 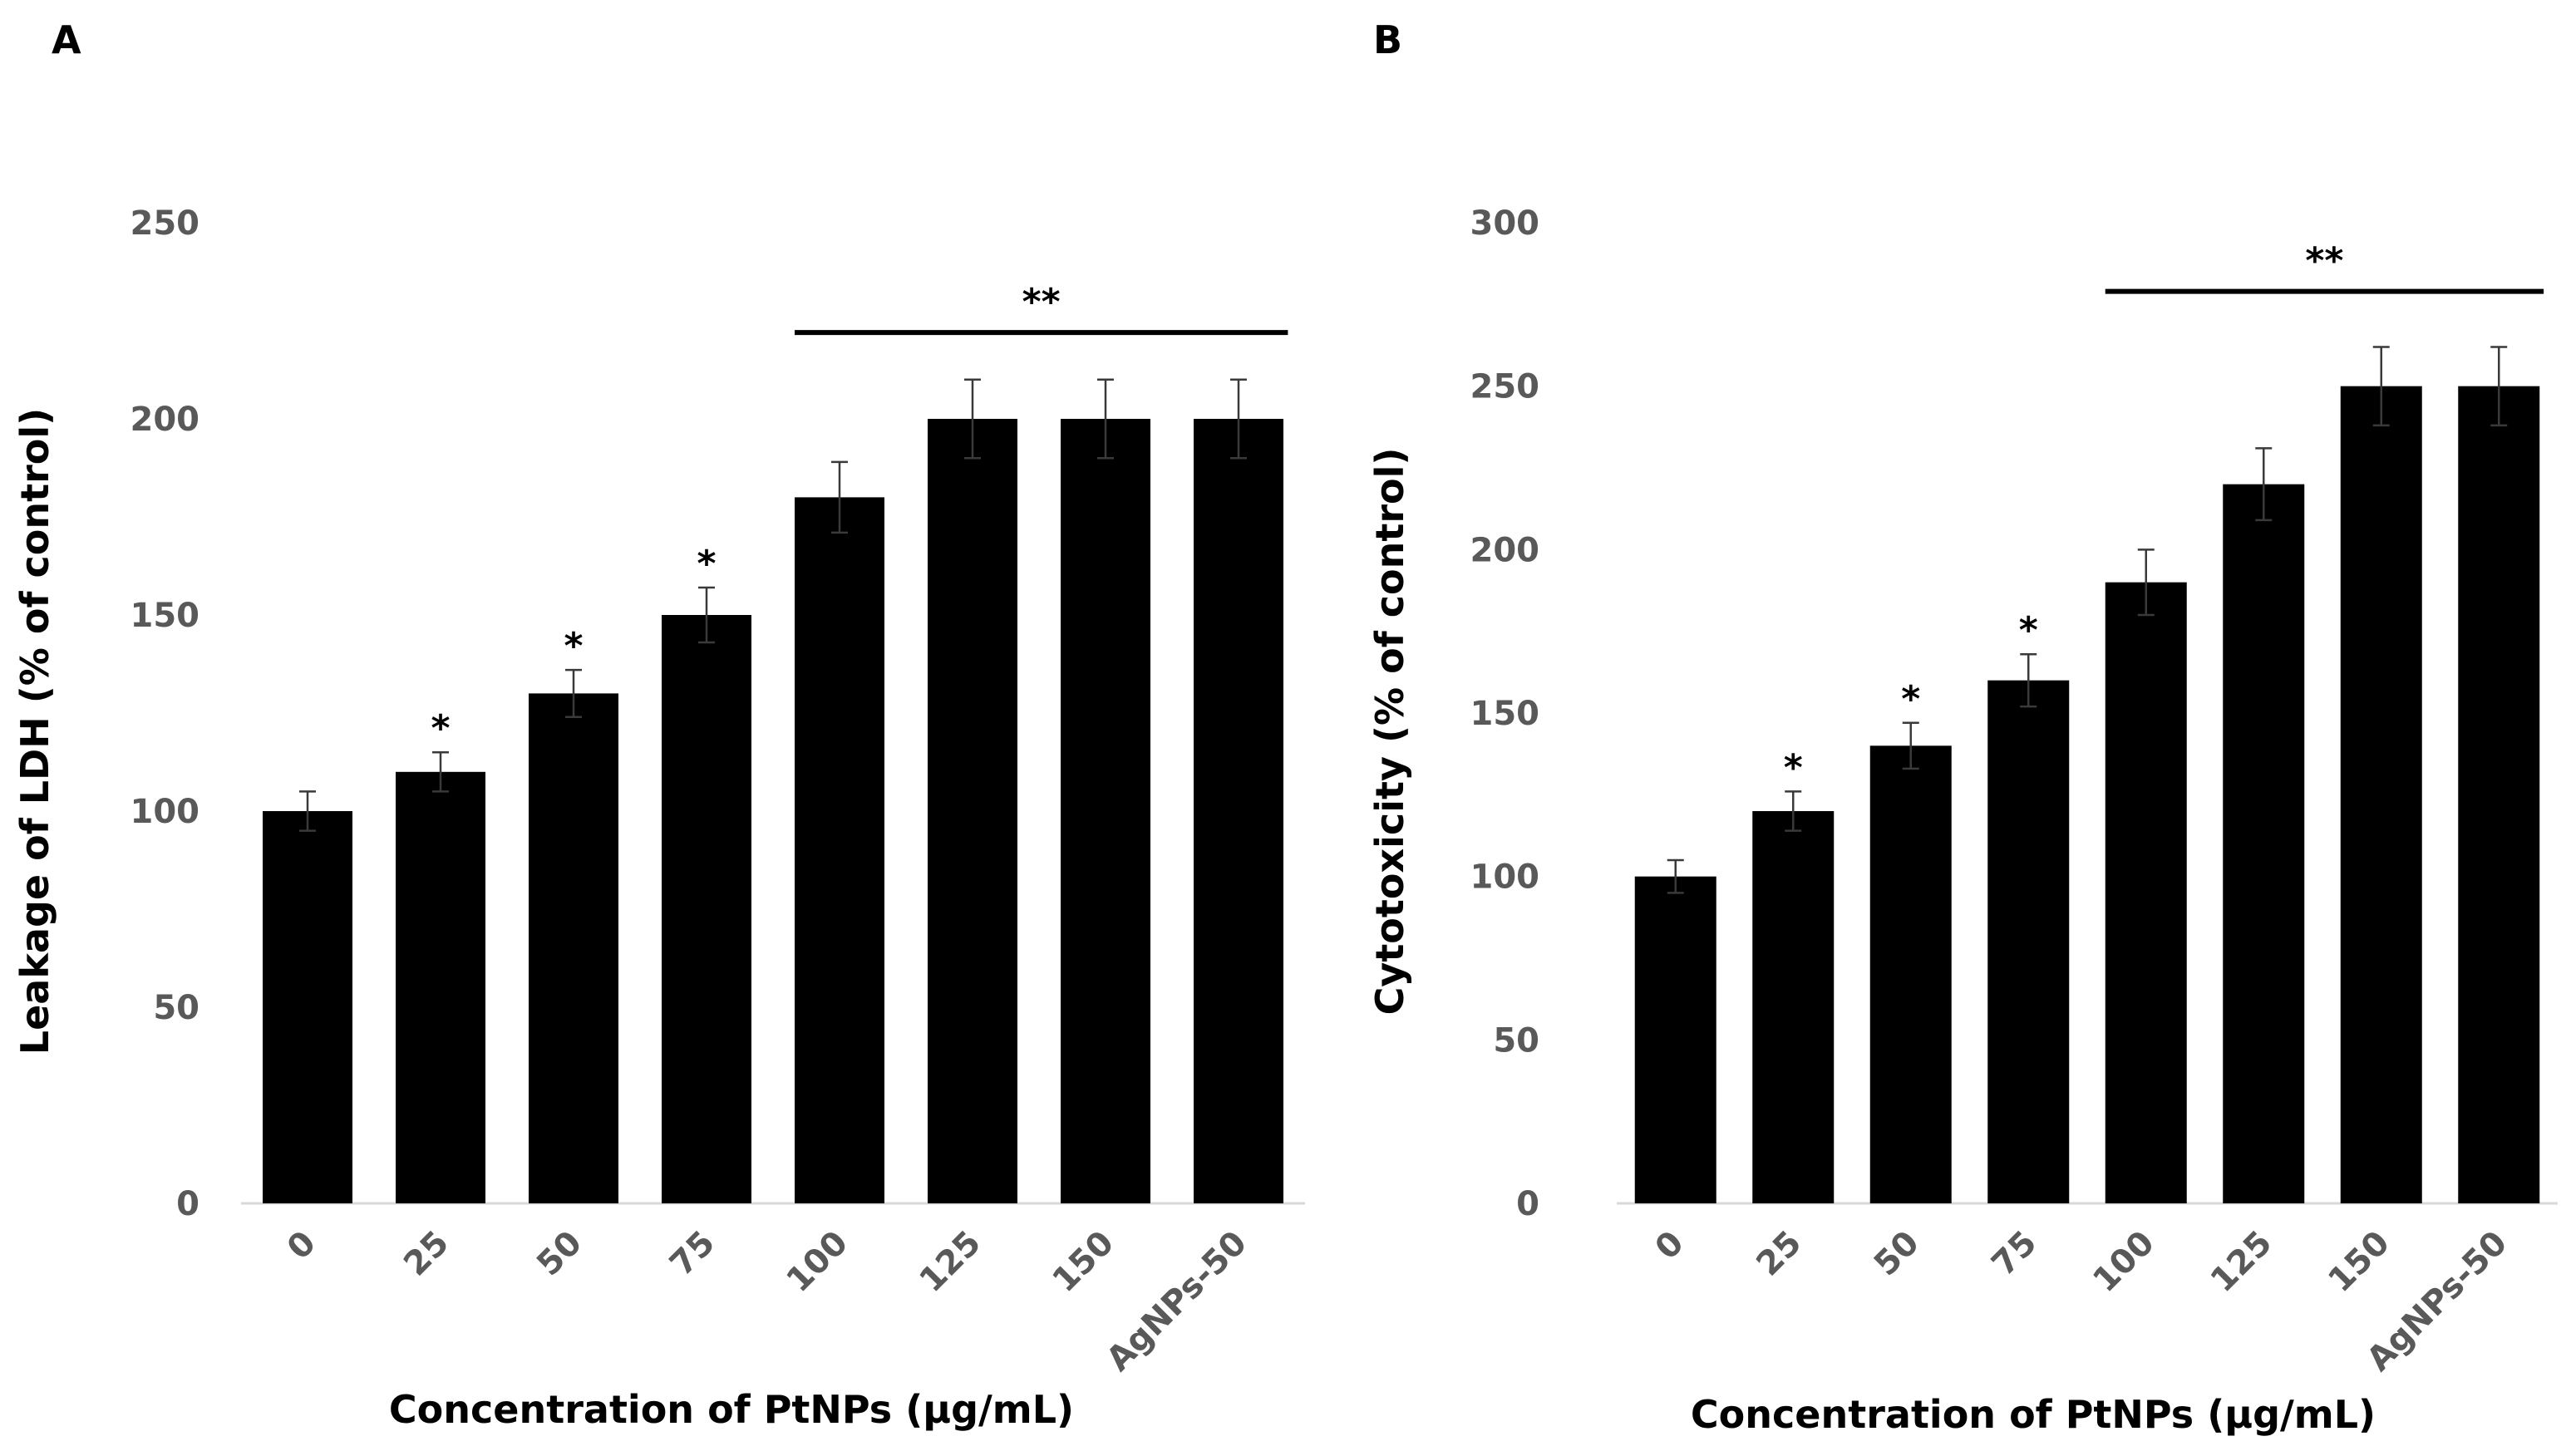 I want to click on panel-letter: A, so click(x=66, y=39).